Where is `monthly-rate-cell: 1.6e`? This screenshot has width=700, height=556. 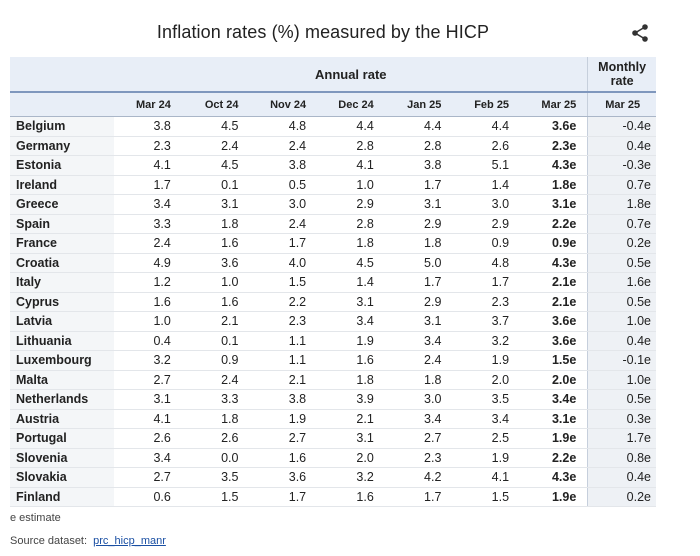
monthly-rate-cell: 1.6e is located at coordinates (621, 282).